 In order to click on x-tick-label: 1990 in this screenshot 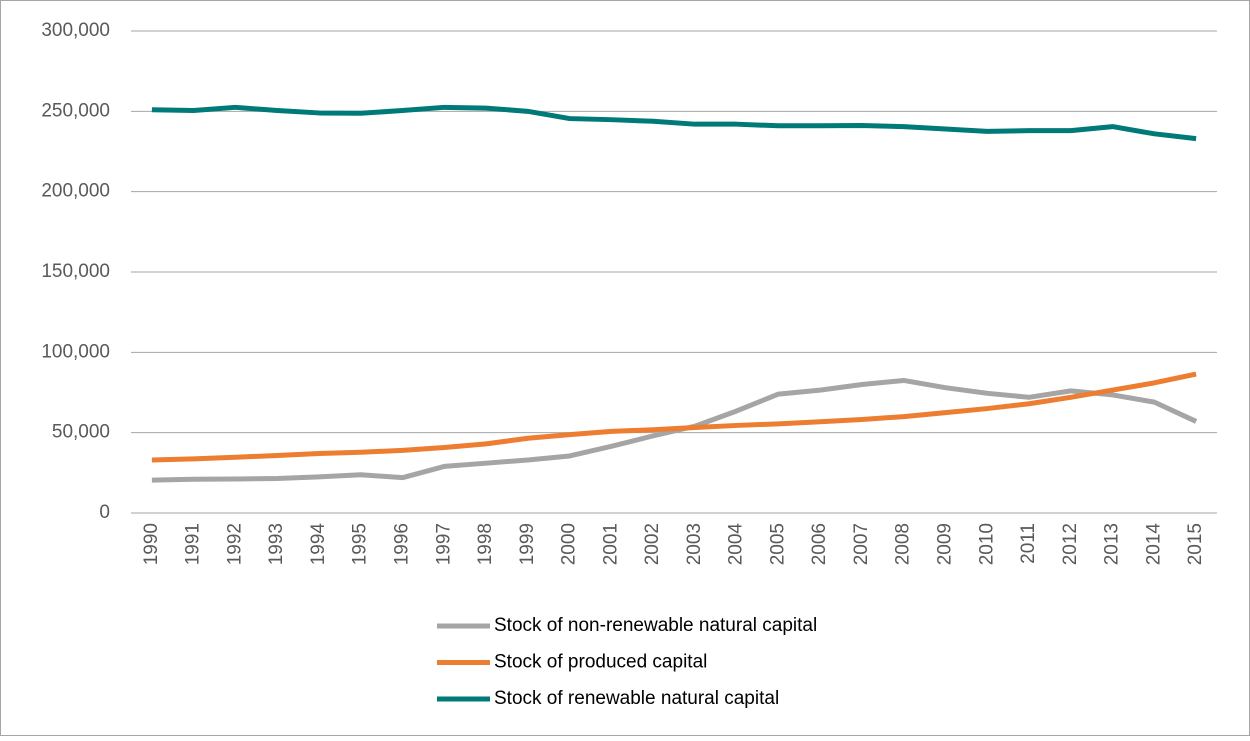, I will do `click(151, 544)`.